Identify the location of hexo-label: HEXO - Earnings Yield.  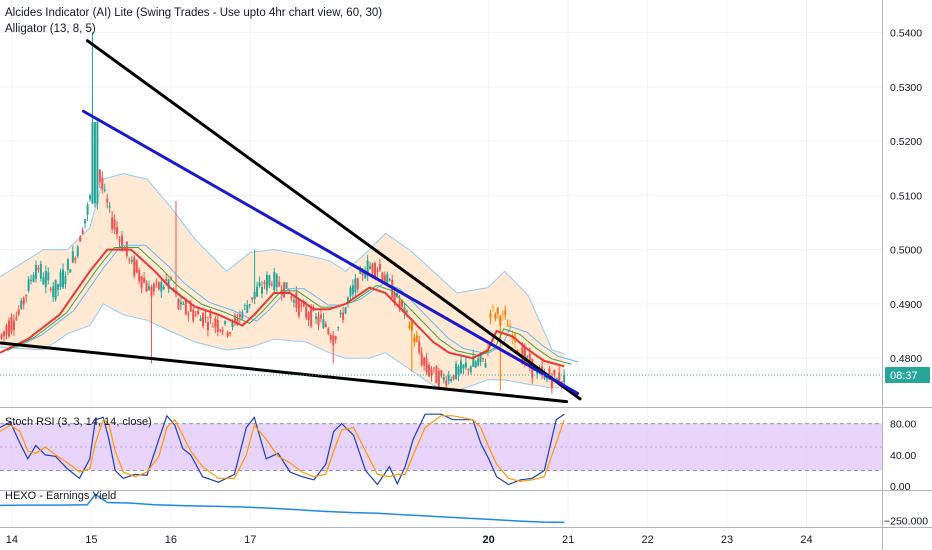
(60, 496).